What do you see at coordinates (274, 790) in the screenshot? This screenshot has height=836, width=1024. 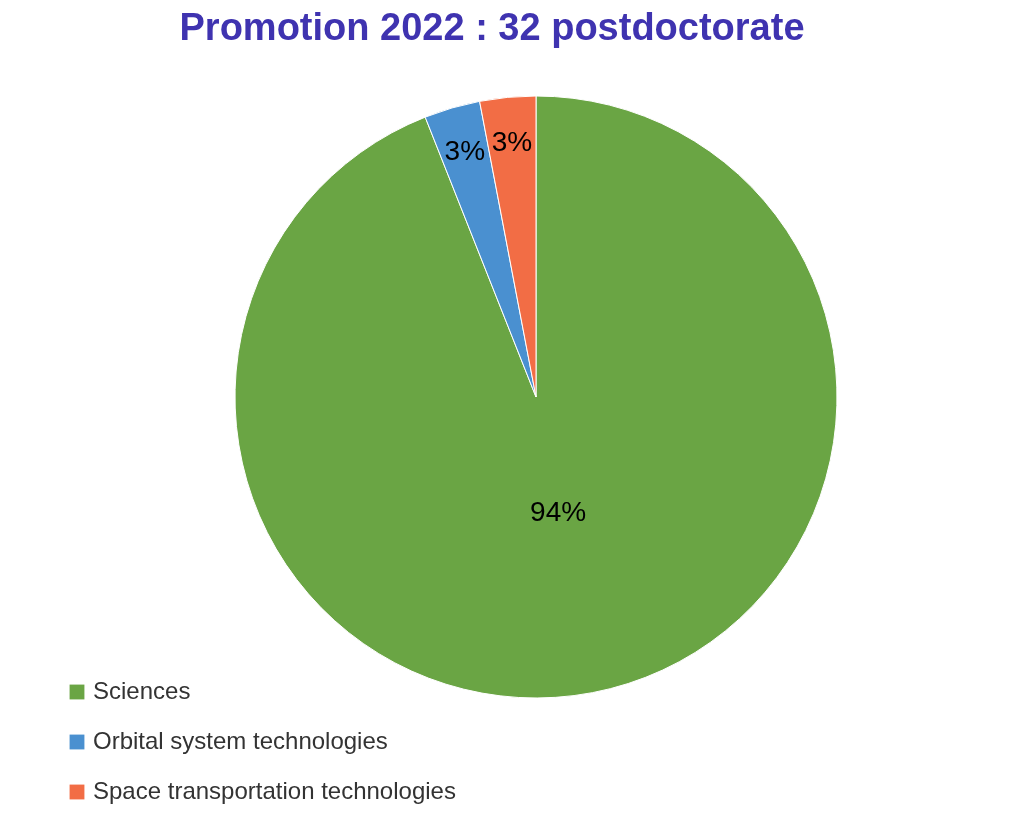 I see `legend-label: Space transportation technologies` at bounding box center [274, 790].